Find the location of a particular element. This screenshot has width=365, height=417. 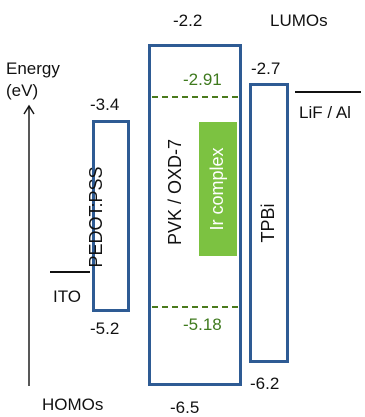

energy-axis-arrow is located at coordinates (29, 245).